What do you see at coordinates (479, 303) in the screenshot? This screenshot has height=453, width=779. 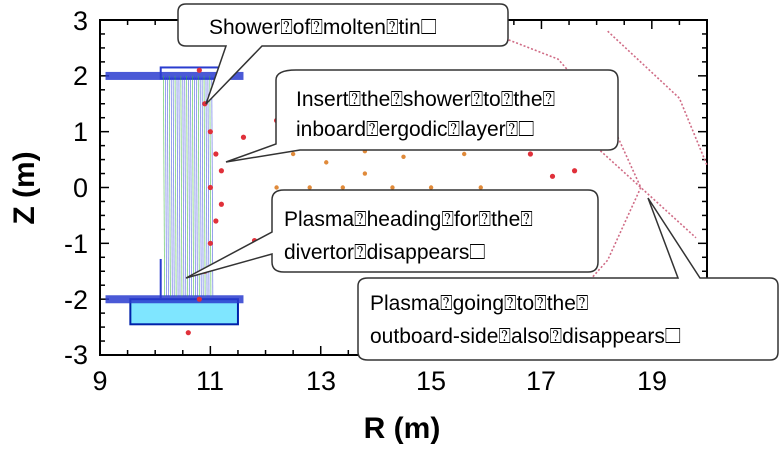 I see `callout-text: Plasma⍰going⍰to⍰the⍰` at bounding box center [479, 303].